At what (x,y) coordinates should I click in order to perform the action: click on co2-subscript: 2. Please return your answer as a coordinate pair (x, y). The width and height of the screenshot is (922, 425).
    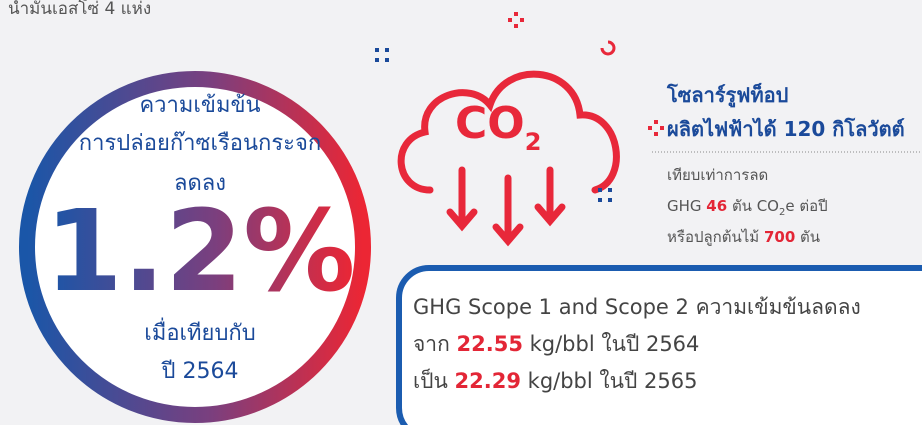
    Looking at the image, I should click on (533, 142).